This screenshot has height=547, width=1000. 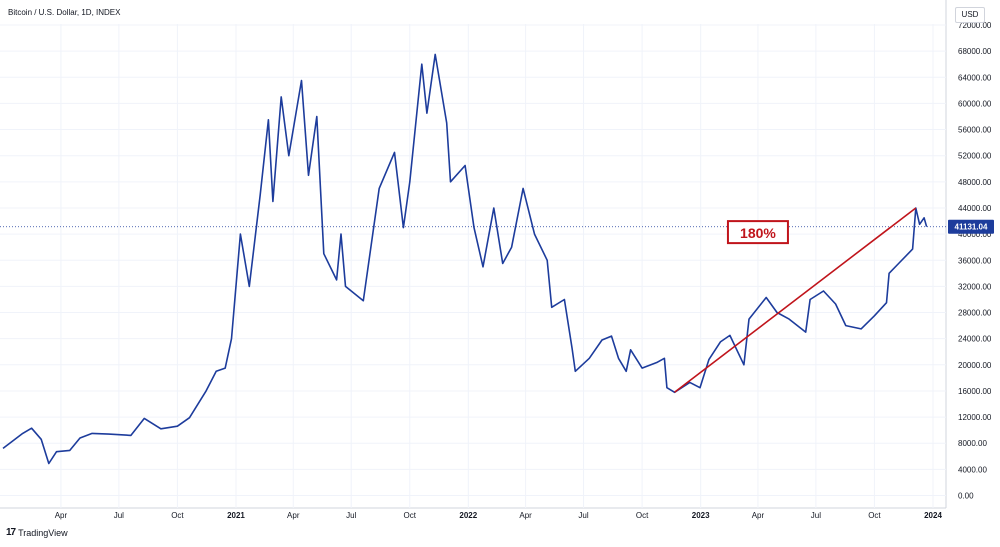 I want to click on y-tick-label: 8000.00, so click(x=972, y=443).